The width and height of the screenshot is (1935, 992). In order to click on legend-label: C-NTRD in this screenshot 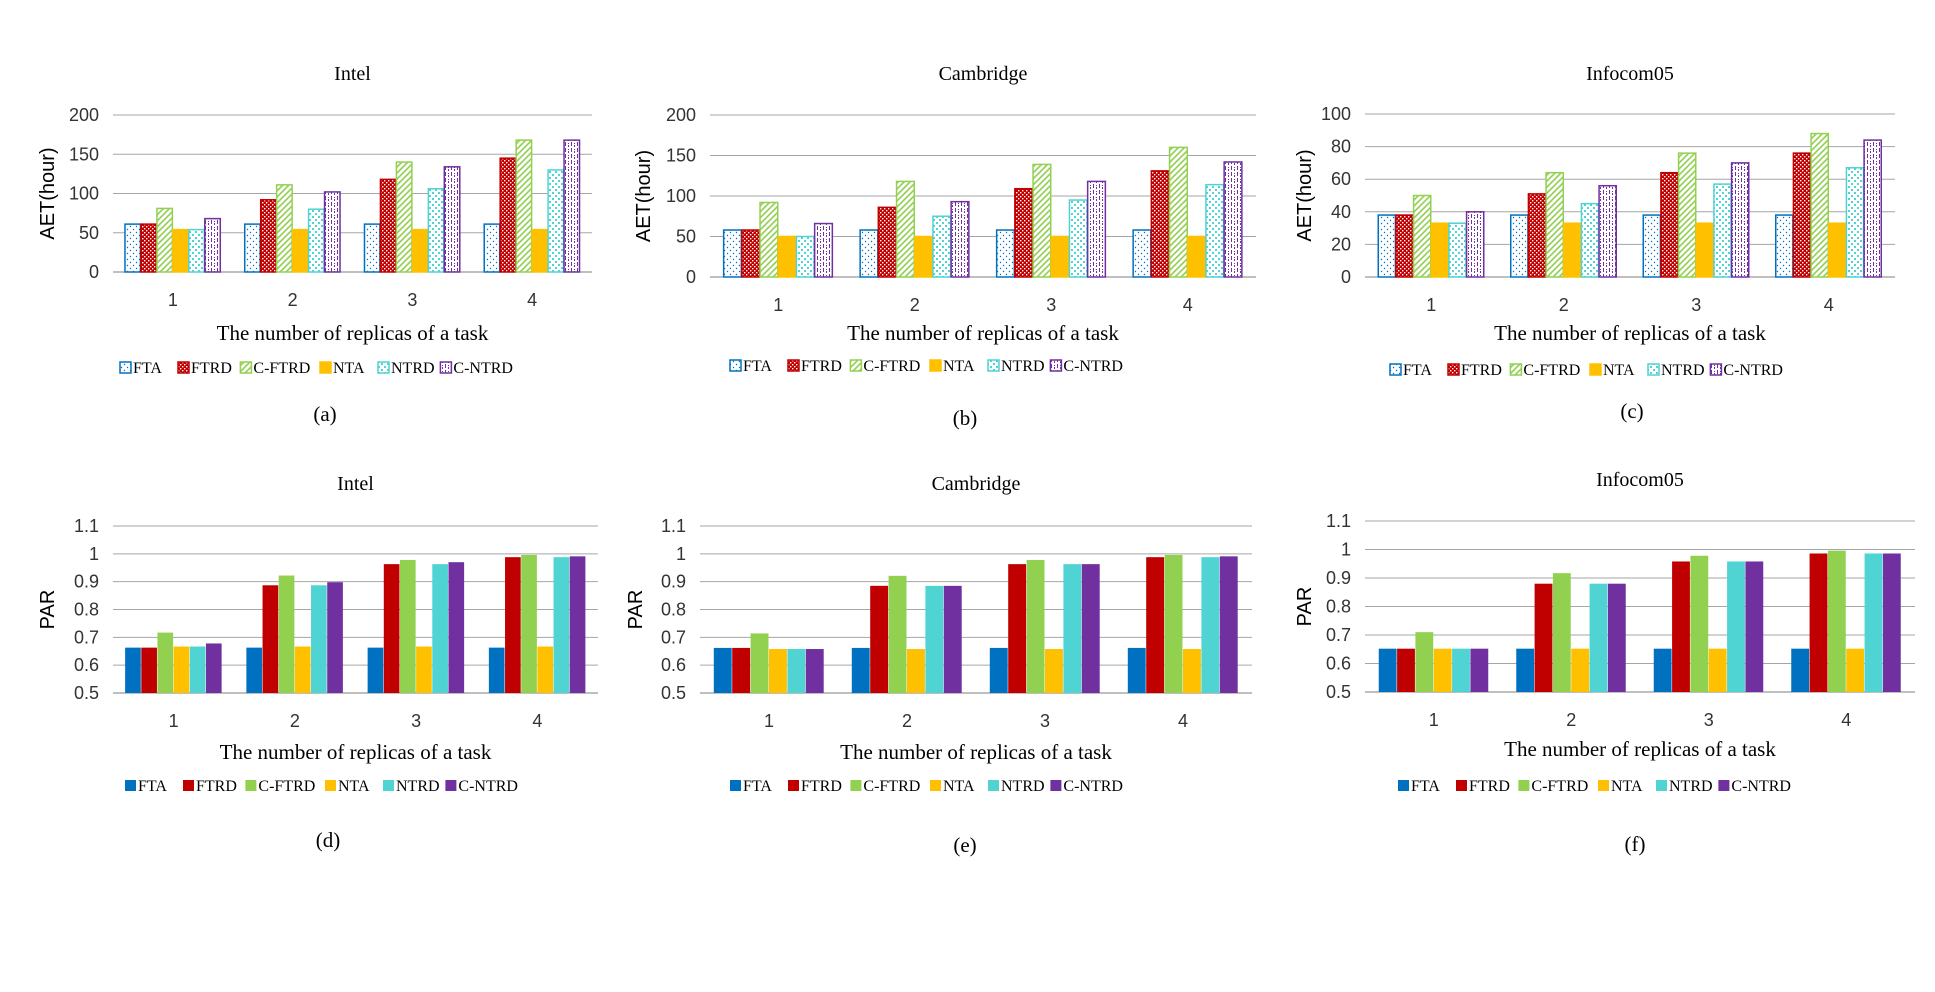, I will do `click(1093, 786)`.